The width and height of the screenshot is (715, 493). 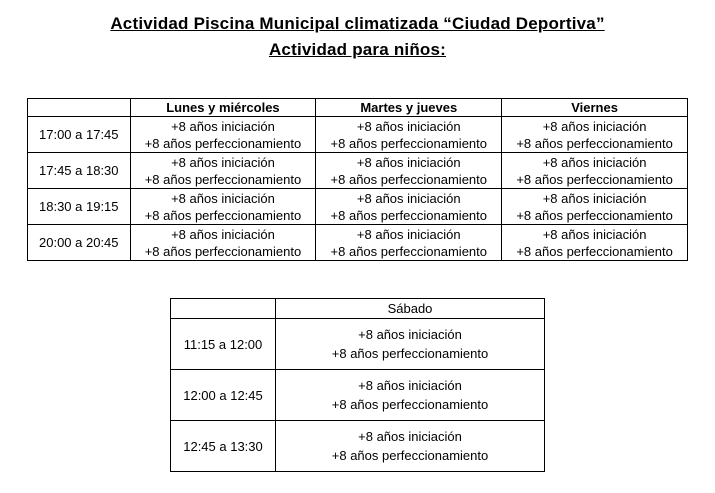 I want to click on time-cell: 17:45 a 18:30, so click(x=79, y=170).